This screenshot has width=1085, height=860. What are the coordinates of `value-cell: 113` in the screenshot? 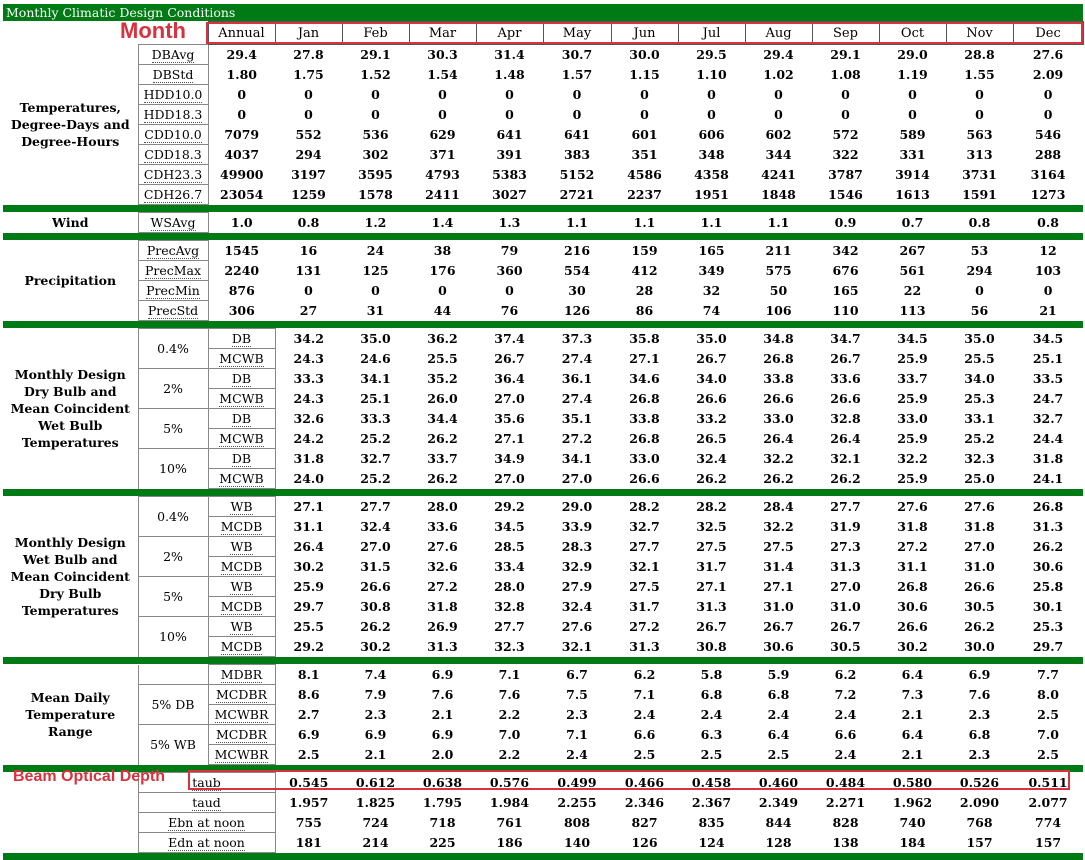 It's located at (912, 311).